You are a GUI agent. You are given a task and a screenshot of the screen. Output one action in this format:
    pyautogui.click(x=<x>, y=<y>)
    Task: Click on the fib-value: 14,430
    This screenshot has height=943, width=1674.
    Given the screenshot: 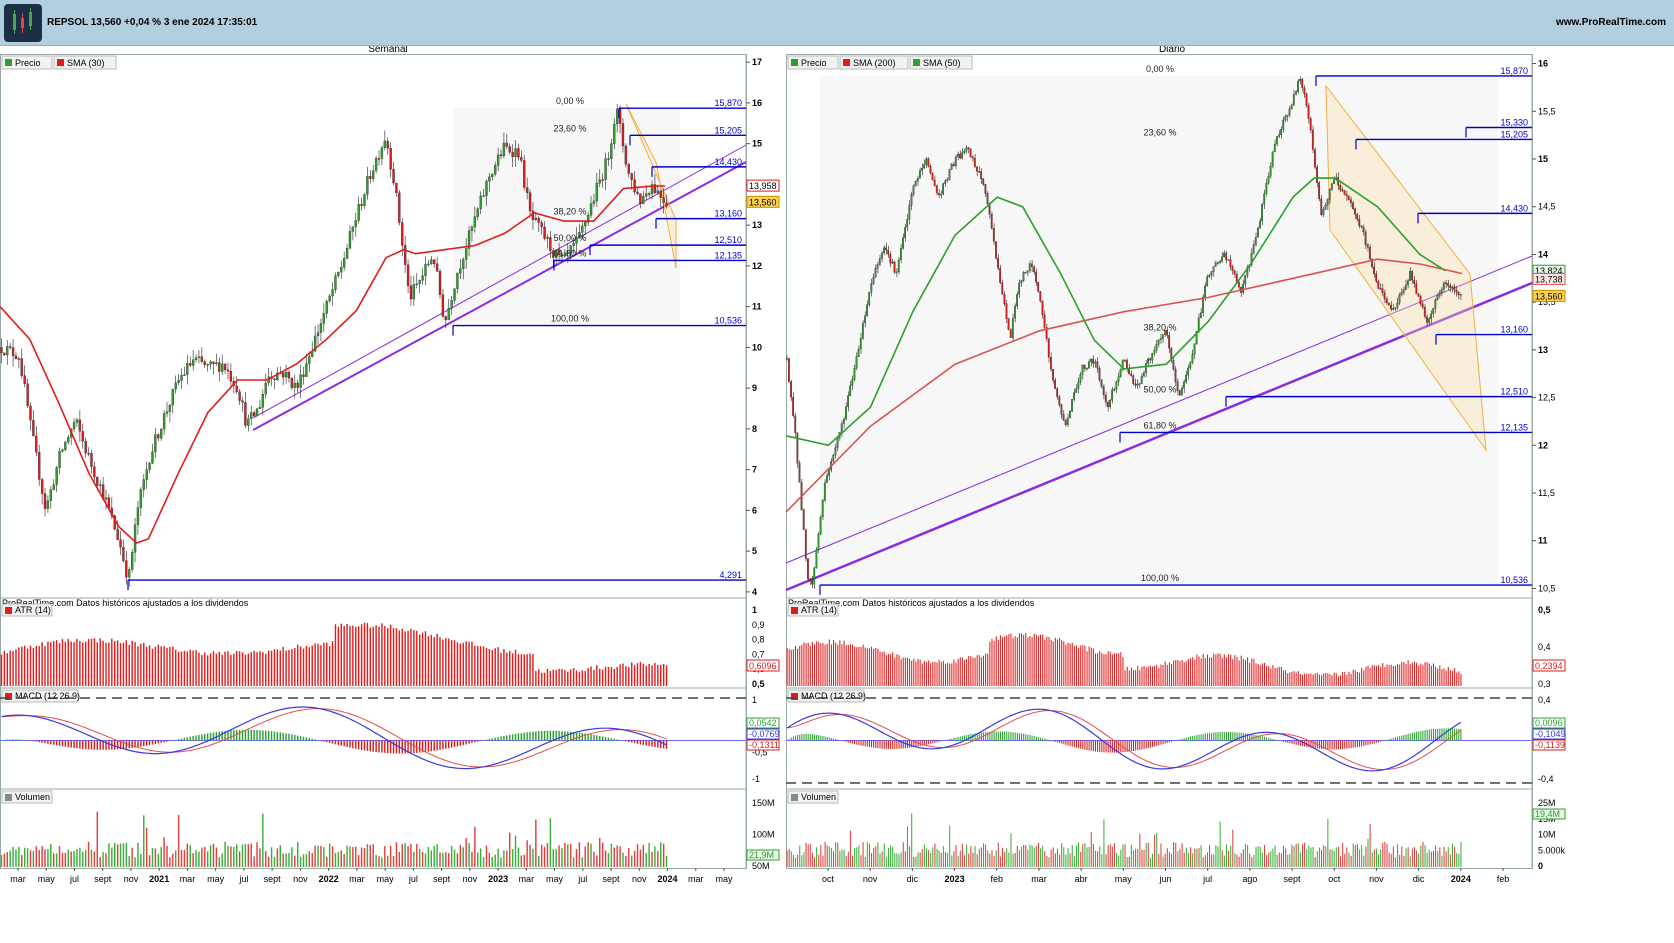 What is the action you would take?
    pyautogui.click(x=728, y=162)
    